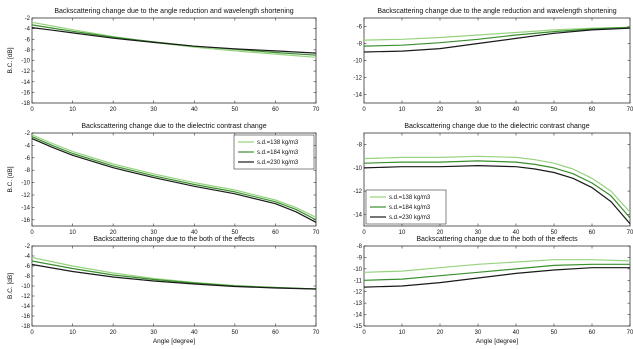 The width and height of the screenshot is (633, 349). What do you see at coordinates (10, 179) in the screenshot?
I see `y-axis-label: B.C. [dB]` at bounding box center [10, 179].